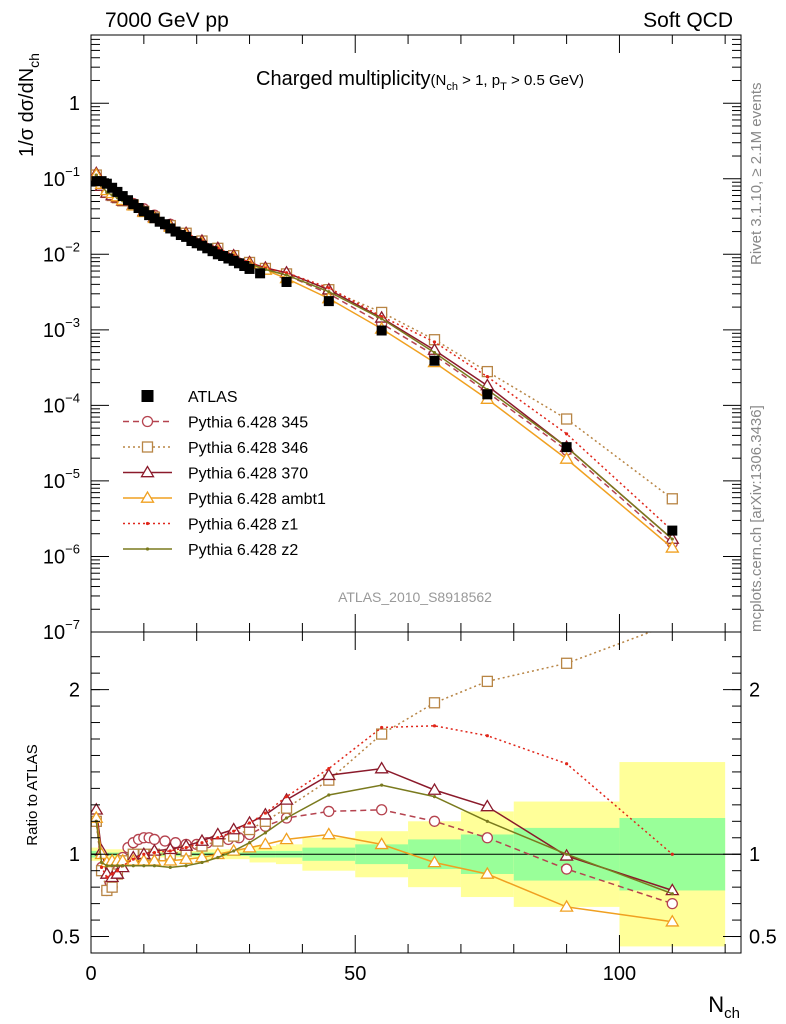  I want to click on y-tick-label: 10⁻⁷, so click(61, 630).